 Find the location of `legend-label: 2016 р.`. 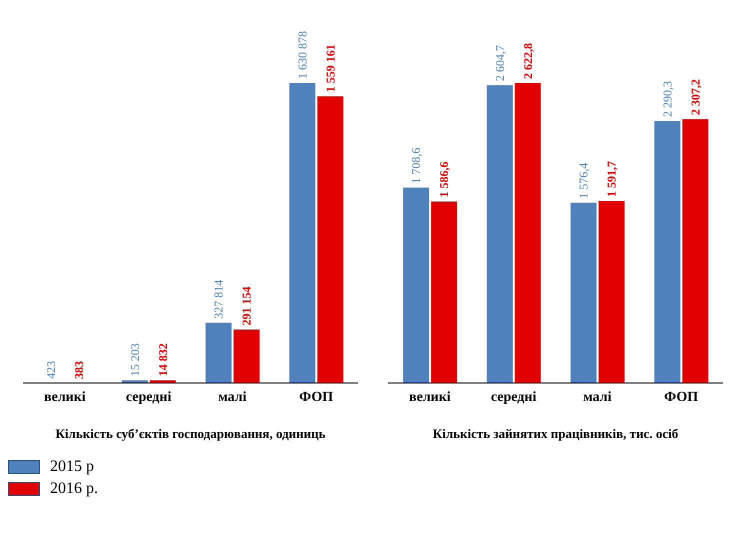

legend-label: 2016 р. is located at coordinates (74, 489).